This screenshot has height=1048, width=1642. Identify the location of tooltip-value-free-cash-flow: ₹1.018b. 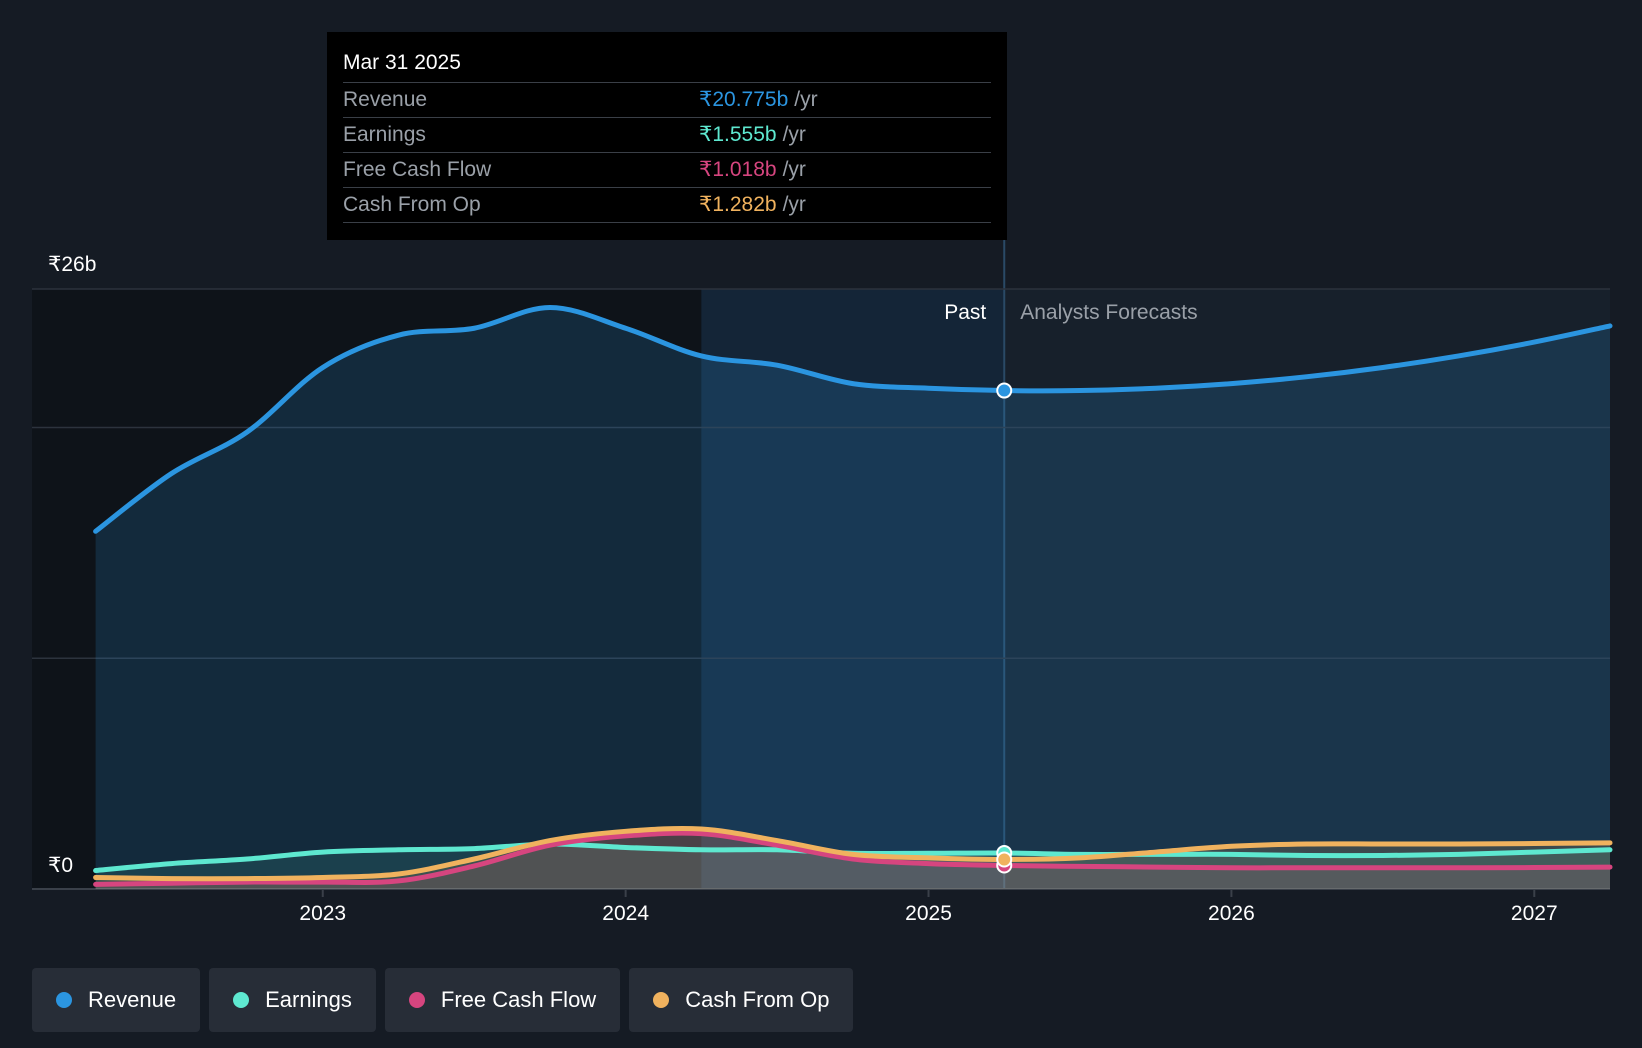
(738, 169).